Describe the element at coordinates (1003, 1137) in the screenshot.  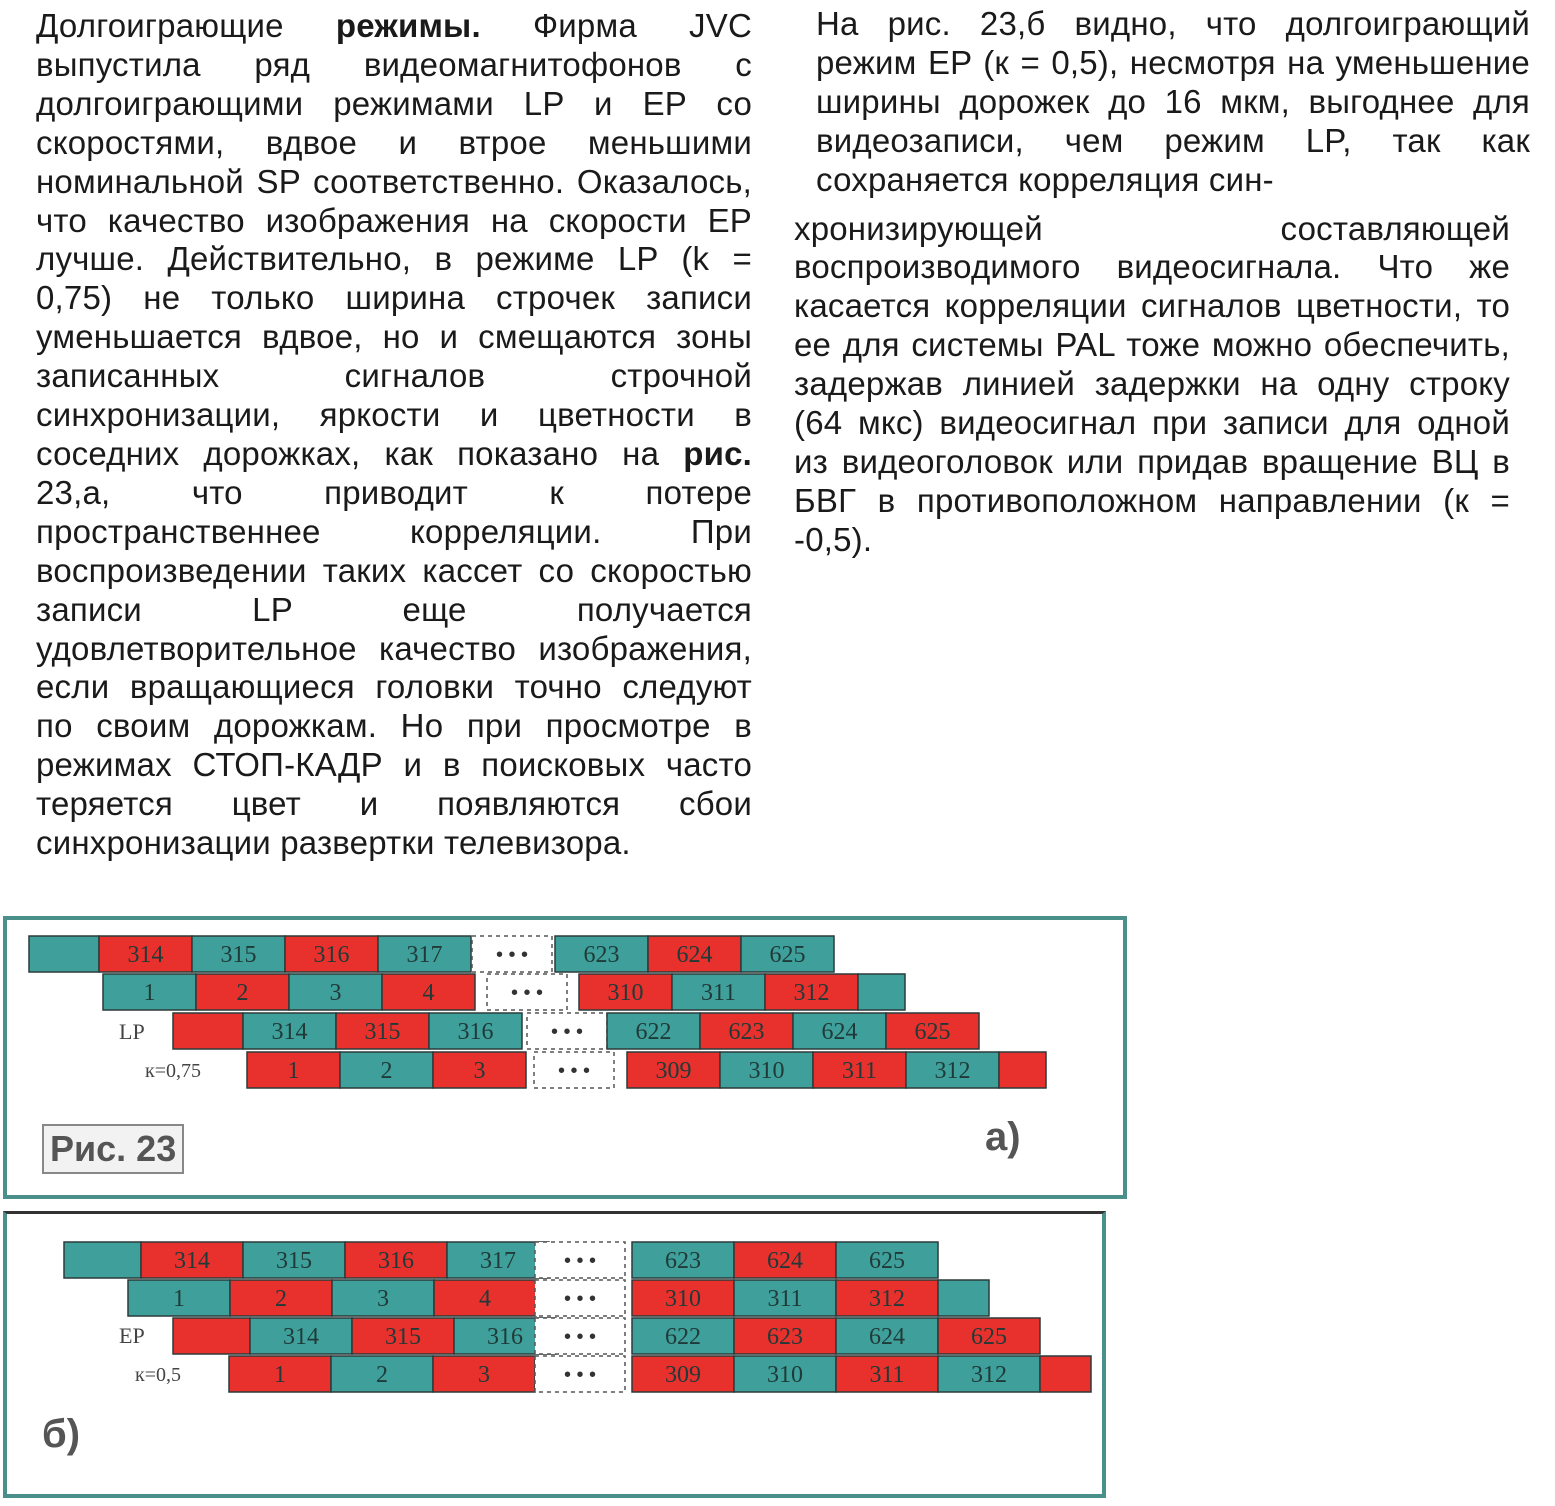
I see `panel-a-label: а)` at that location.